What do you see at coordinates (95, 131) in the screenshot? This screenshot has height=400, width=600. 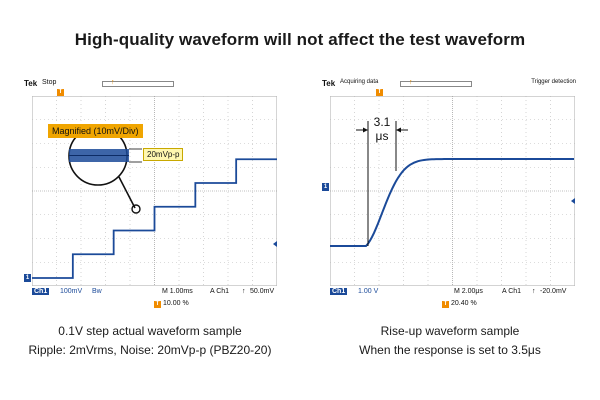 I see `magnified-label: Magnified (10mV/Div)` at bounding box center [95, 131].